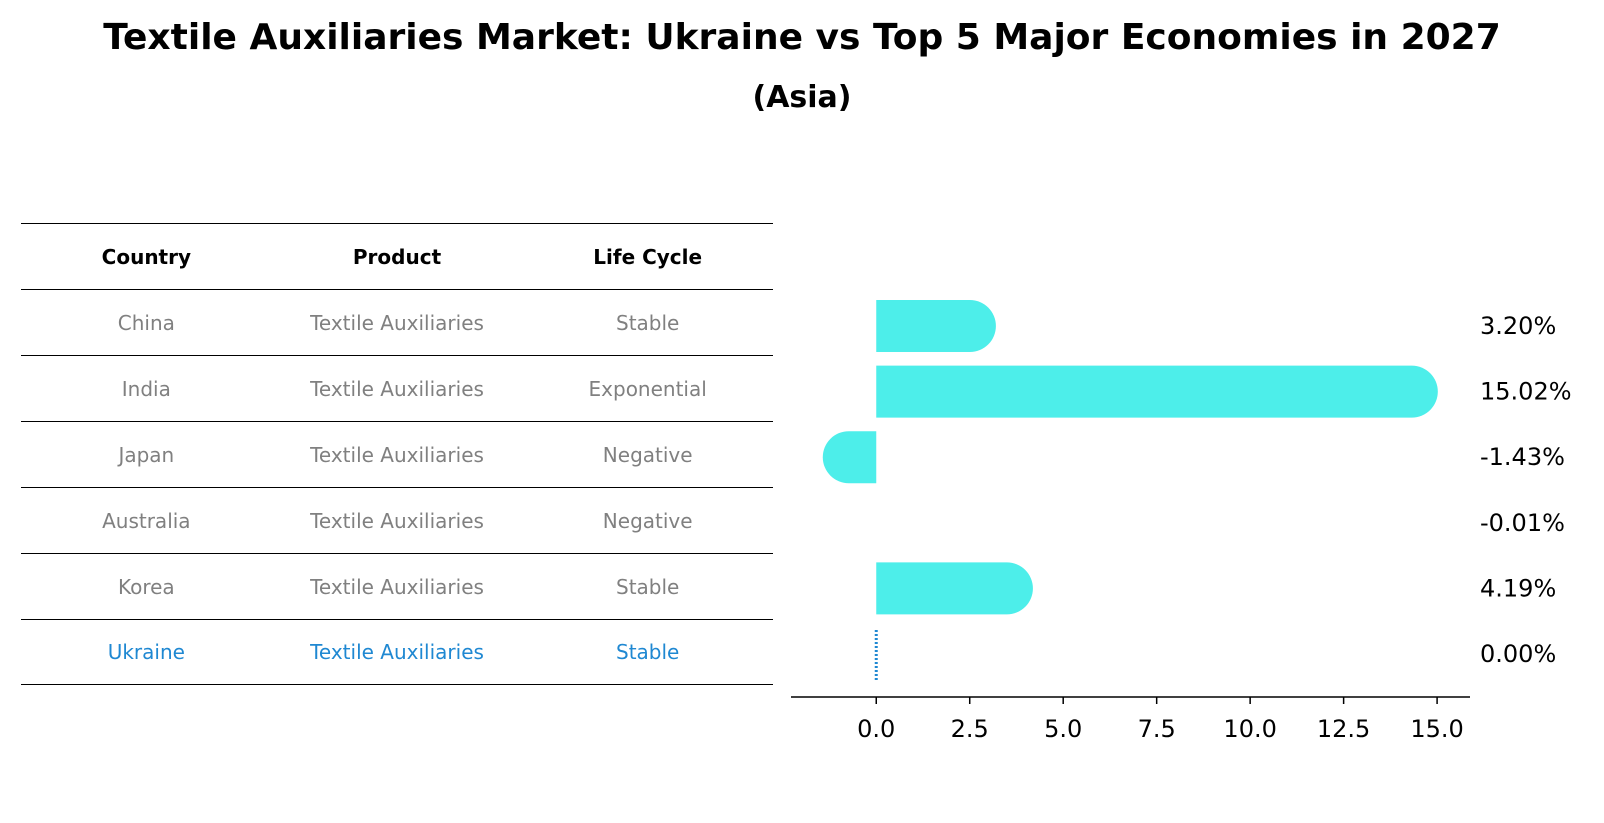 The width and height of the screenshot is (1604, 823). What do you see at coordinates (802, 97) in the screenshot?
I see `chart-subtitle: (Asia)` at bounding box center [802, 97].